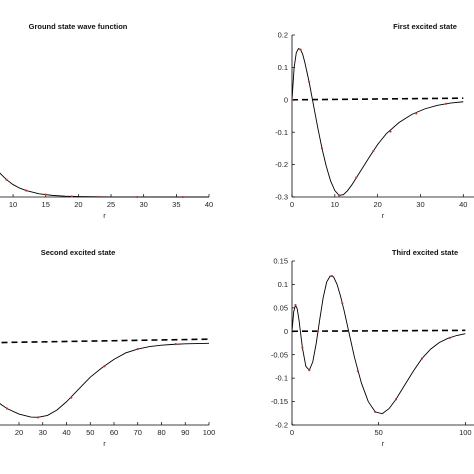 The height and width of the screenshot is (474, 474). What do you see at coordinates (111, 204) in the screenshot?
I see `x-tick-label: 25` at bounding box center [111, 204].